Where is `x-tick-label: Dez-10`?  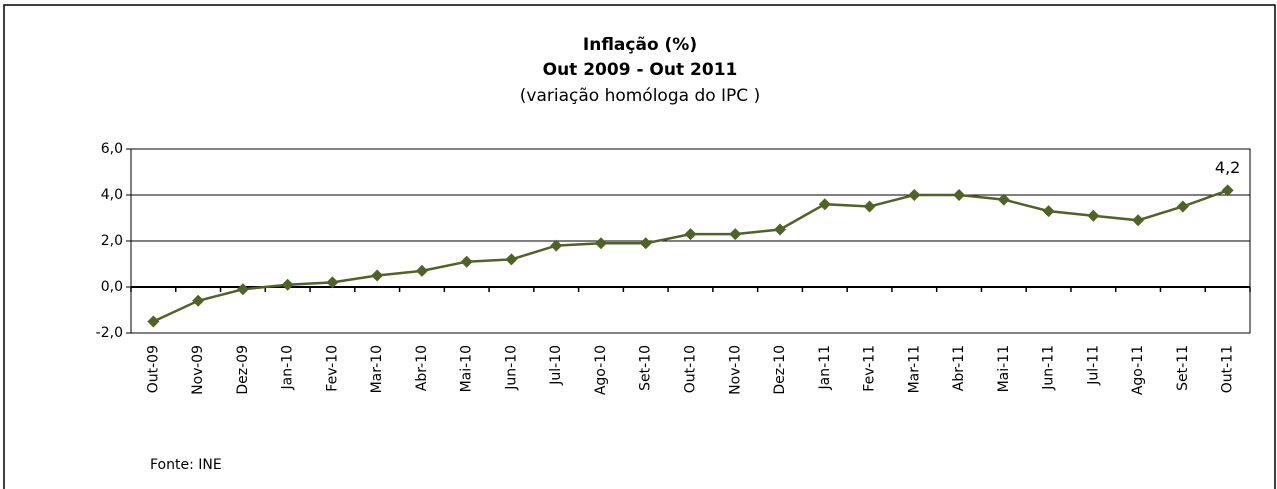
x-tick-label: Dez-10 is located at coordinates (780, 370).